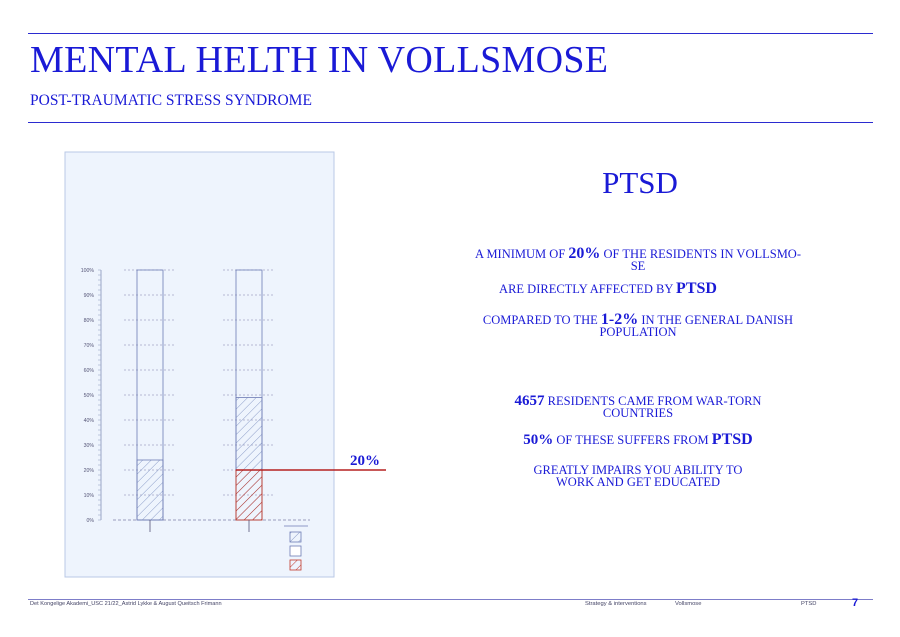 This screenshot has width=900, height=637. I want to click on legend, so click(296, 548).